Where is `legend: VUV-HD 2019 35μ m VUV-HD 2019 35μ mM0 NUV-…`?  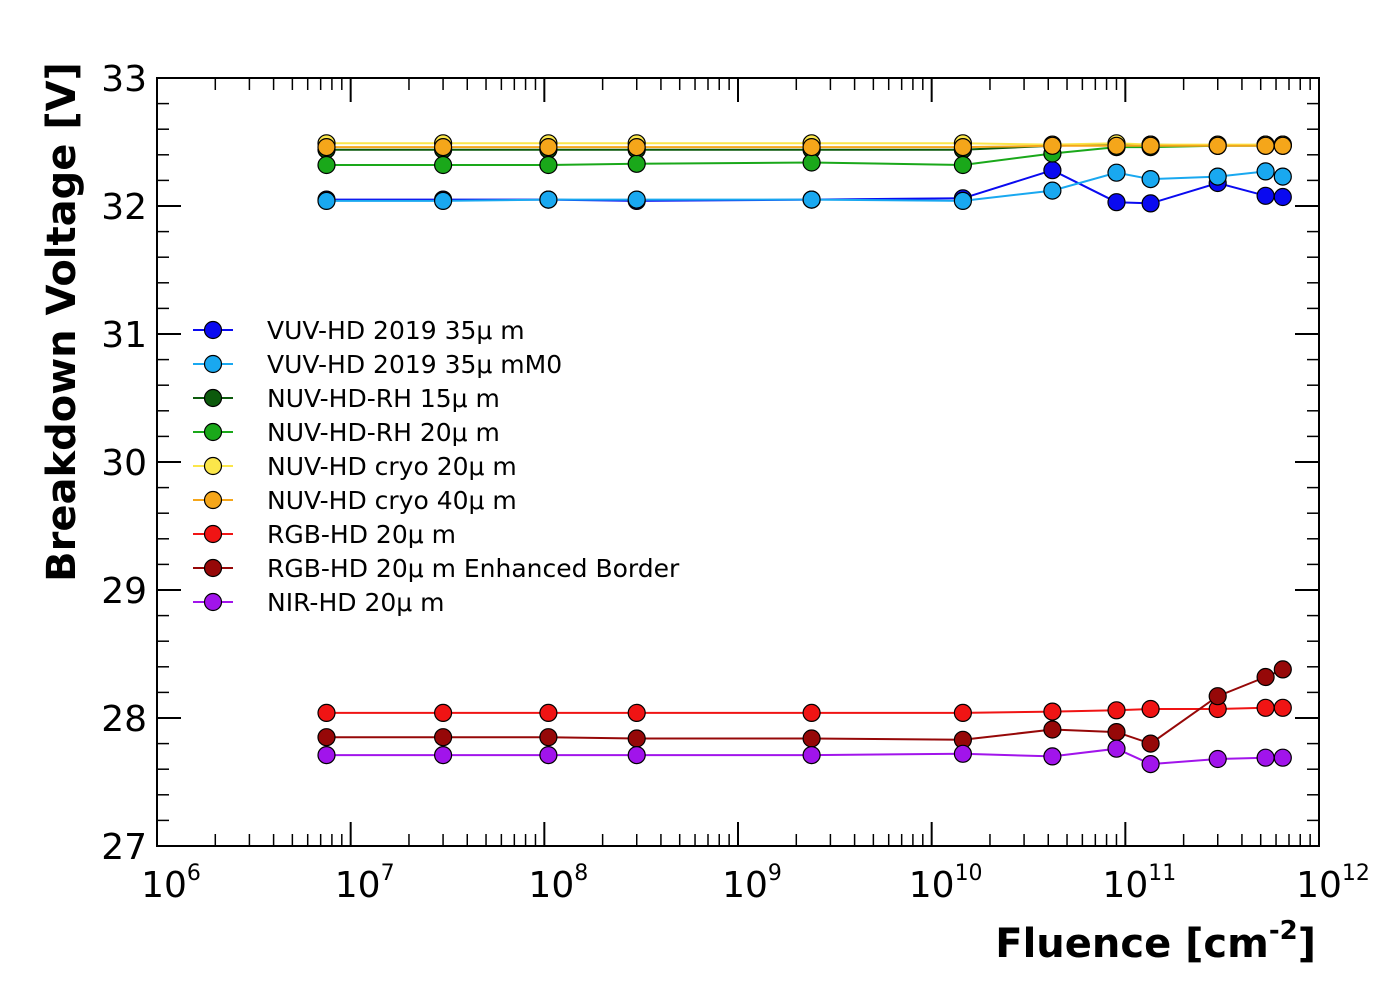
legend: VUV-HD 2019 35μ m VUV-HD 2019 35μ mM0 NUV-… is located at coordinates (436, 466).